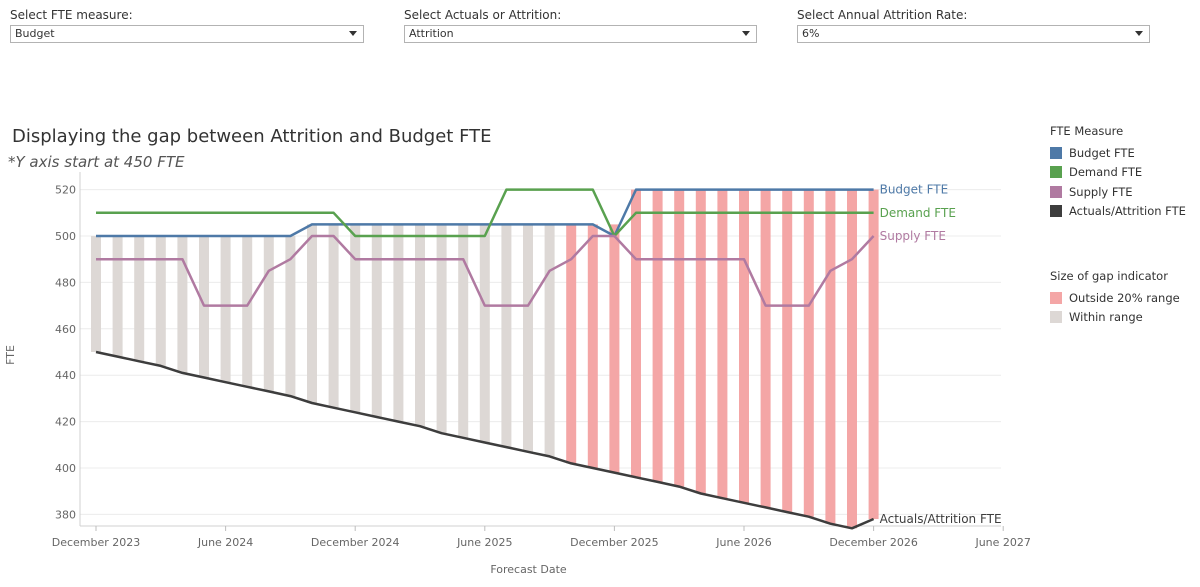 This screenshot has height=587, width=1200. I want to click on x-tick-label: June 2025, so click(484, 542).